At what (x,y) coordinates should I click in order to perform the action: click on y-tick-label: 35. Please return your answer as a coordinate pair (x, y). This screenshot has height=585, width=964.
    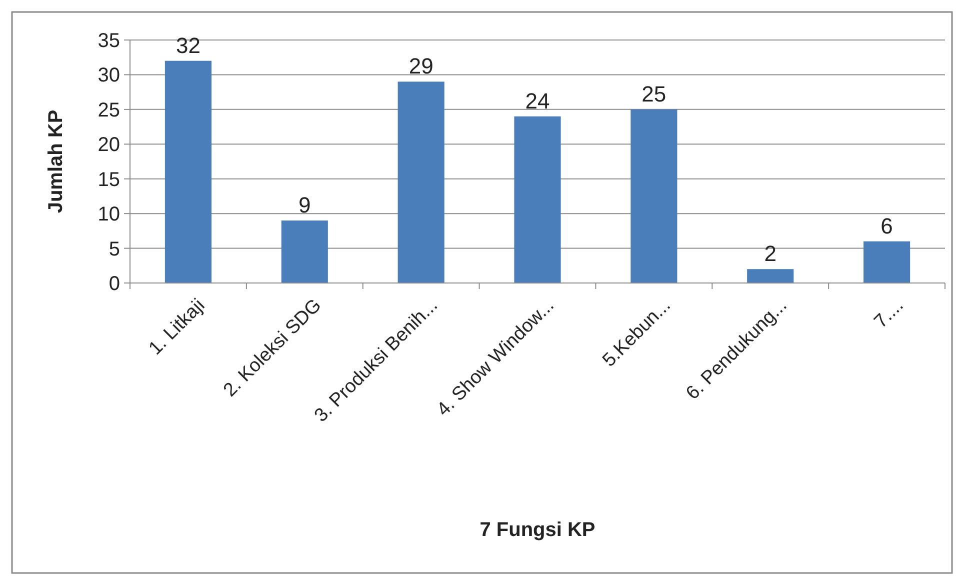
    Looking at the image, I should click on (109, 41).